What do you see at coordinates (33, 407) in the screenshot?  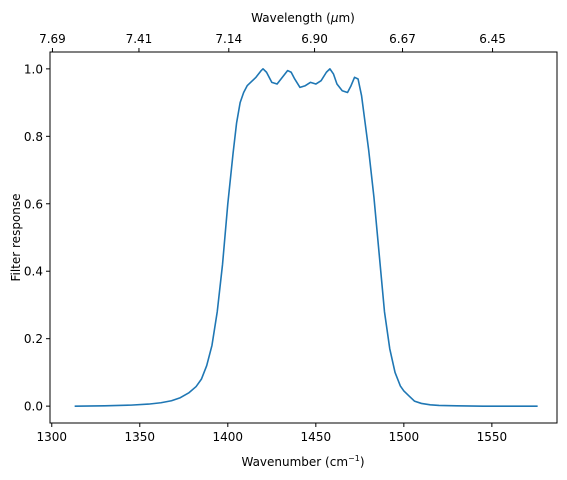 I see `y-tick-label: 0.0` at bounding box center [33, 407].